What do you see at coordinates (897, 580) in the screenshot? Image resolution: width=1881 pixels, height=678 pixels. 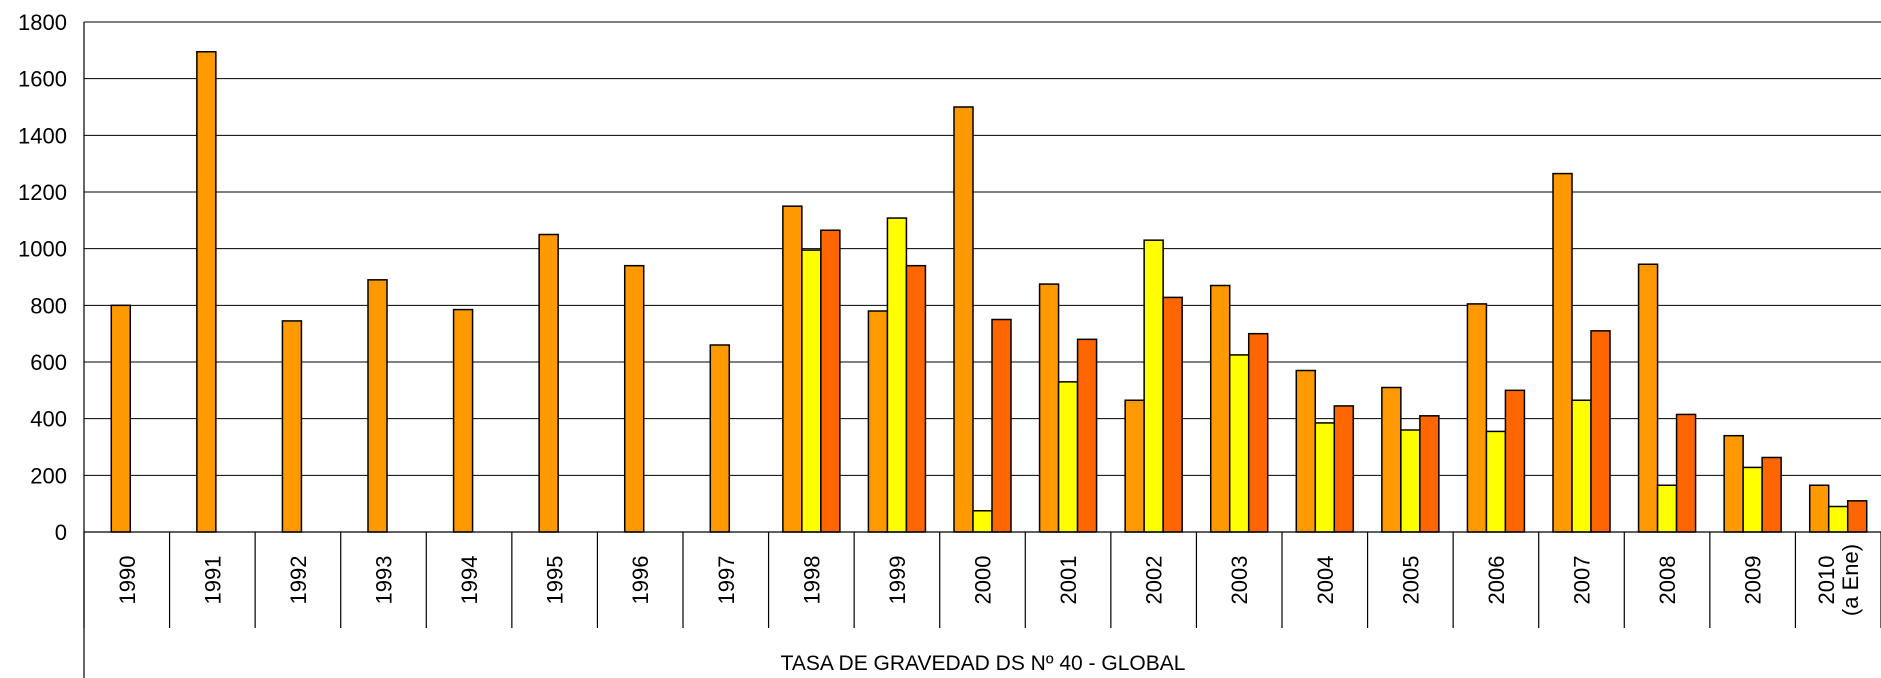 I see `category-label: 1999` at bounding box center [897, 580].